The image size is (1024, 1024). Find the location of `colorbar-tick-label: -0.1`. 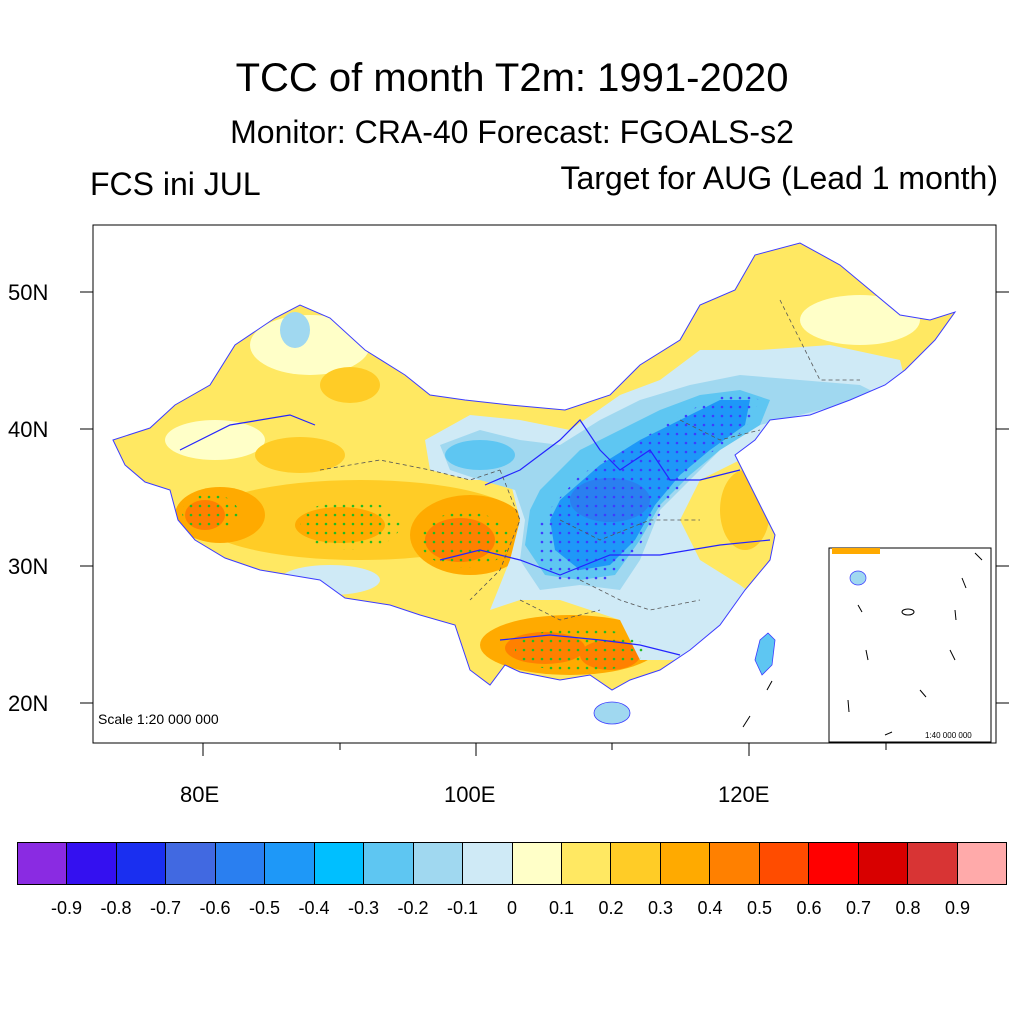

colorbar-tick-label: -0.1 is located at coordinates (462, 908).